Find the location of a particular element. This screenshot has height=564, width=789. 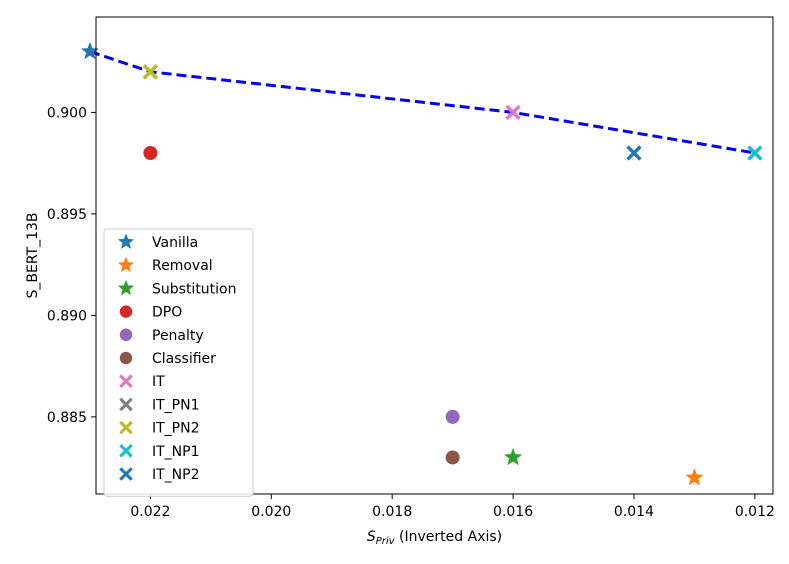

x-axis-label-sub: Priv is located at coordinates (386, 541).